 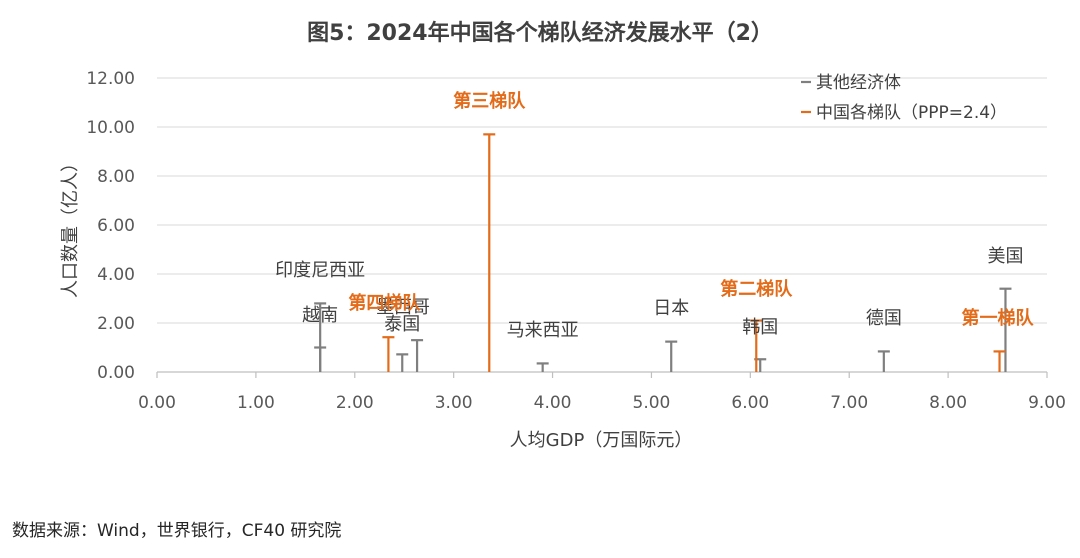 I want to click on y-tick-label: 10.00, so click(x=110, y=128).